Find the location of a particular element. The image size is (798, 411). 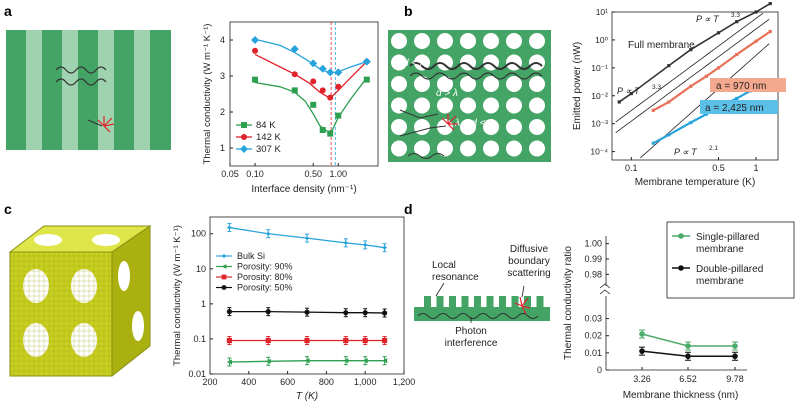

panel-c-porous-cube is located at coordinates (80, 301).